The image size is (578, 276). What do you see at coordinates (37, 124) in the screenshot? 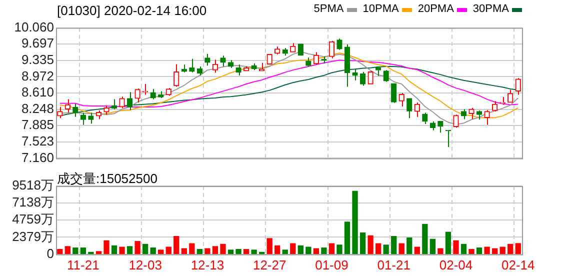
I see `y-tick-label: 7.885` at bounding box center [37, 124].